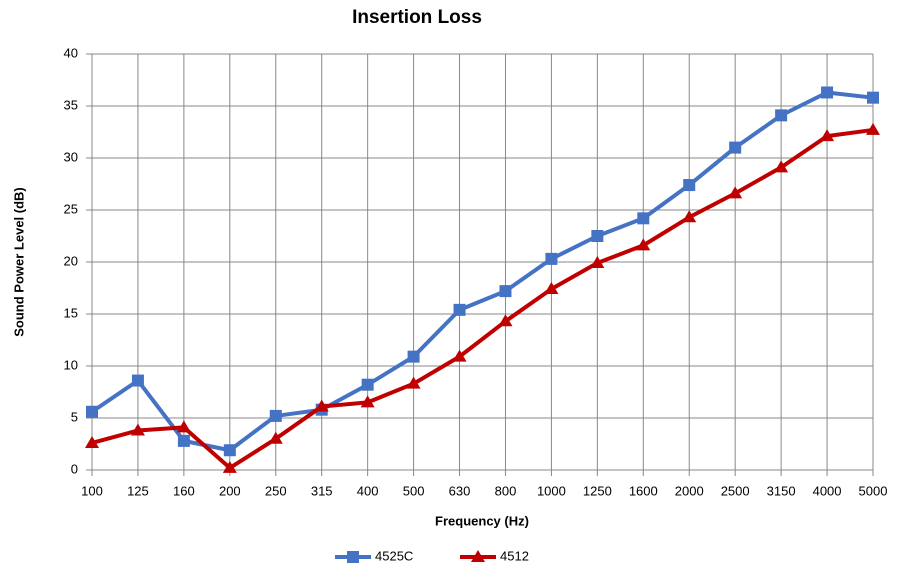 The width and height of the screenshot is (898, 567). I want to click on y-tick-label: 30, so click(71, 156).